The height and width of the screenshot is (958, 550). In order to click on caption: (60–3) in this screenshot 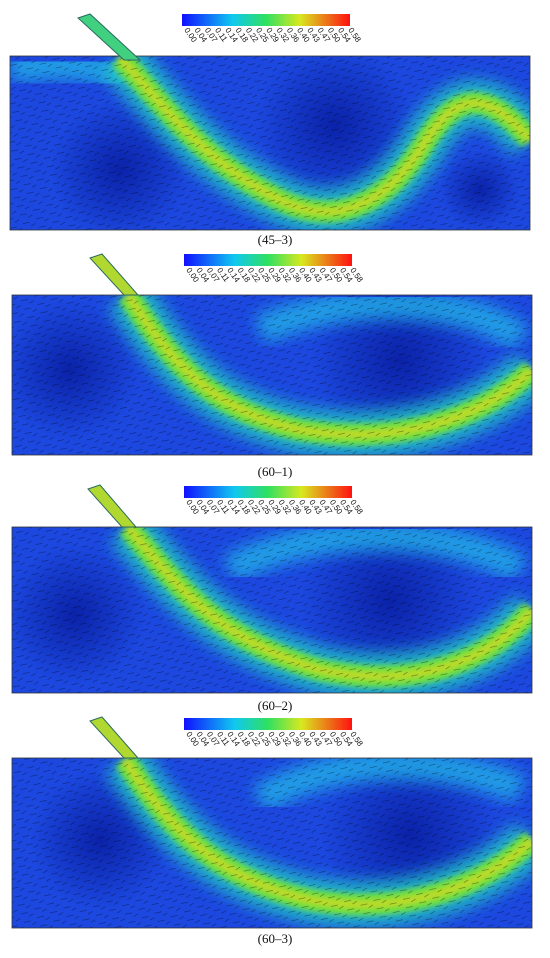, I will do `click(275, 938)`.